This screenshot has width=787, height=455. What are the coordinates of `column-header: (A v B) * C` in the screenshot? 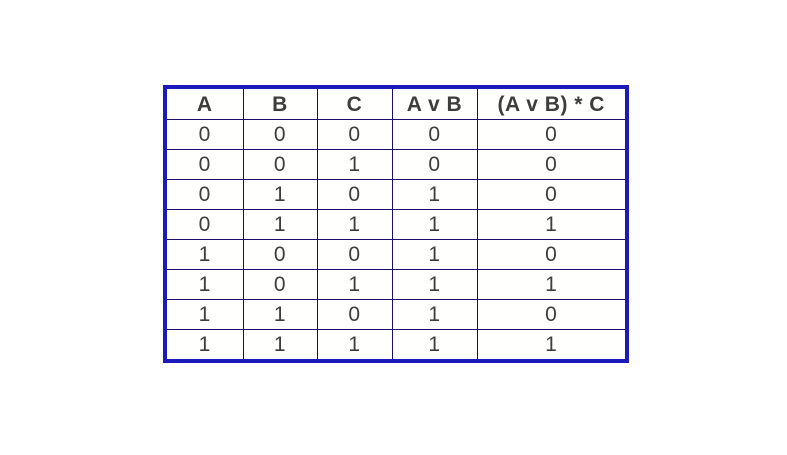 It's located at (552, 103).